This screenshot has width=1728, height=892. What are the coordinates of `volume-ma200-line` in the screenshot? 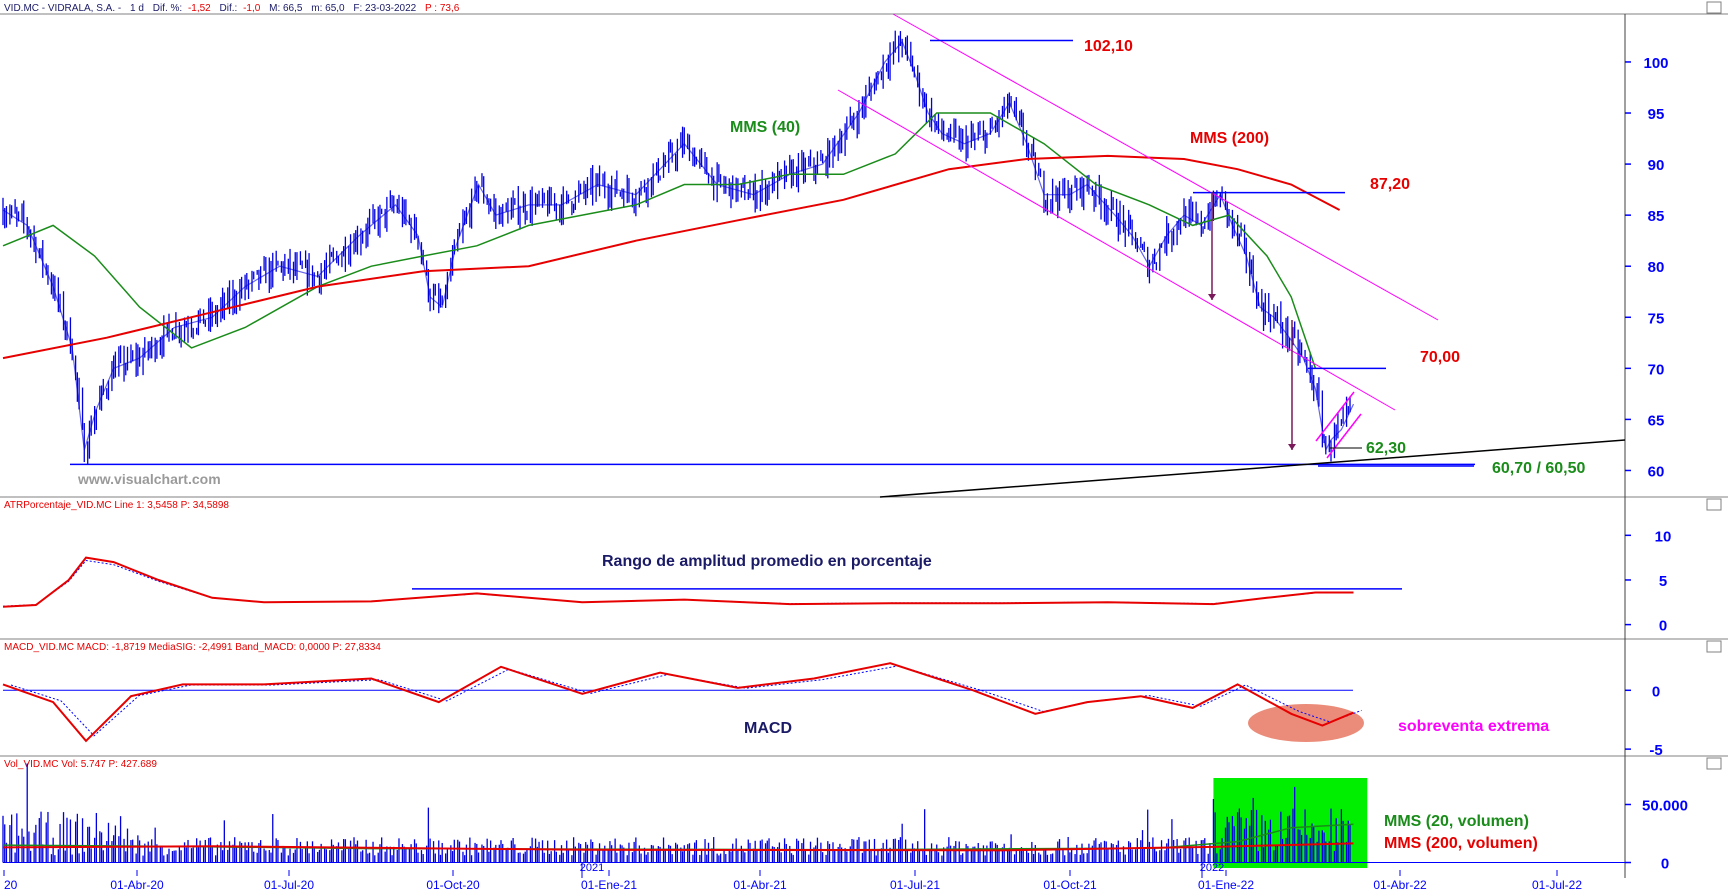 It's located at (678, 847).